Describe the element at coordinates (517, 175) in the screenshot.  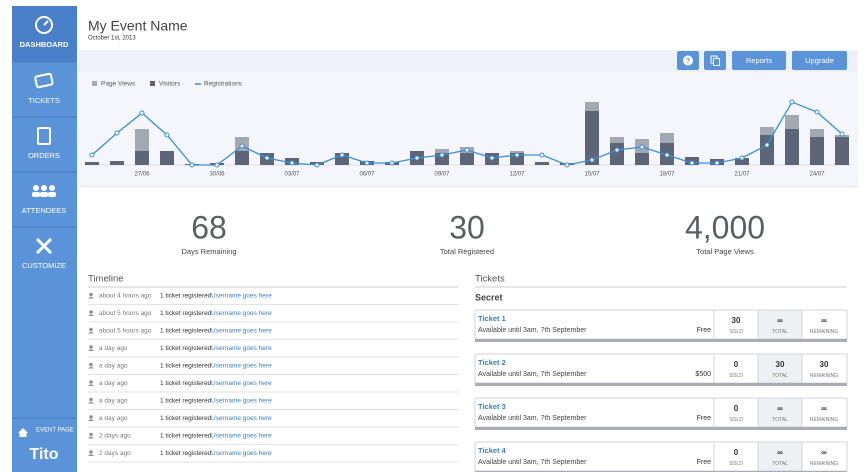
I see `x-tick-label: 12/07` at that location.